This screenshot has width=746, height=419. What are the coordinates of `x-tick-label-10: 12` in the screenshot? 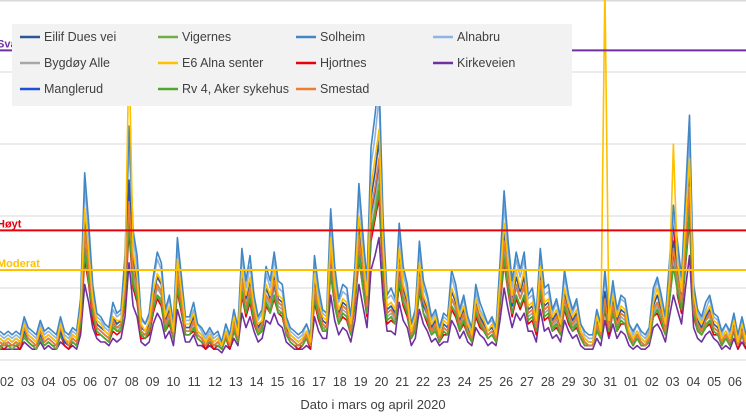 It's located at (215, 382).